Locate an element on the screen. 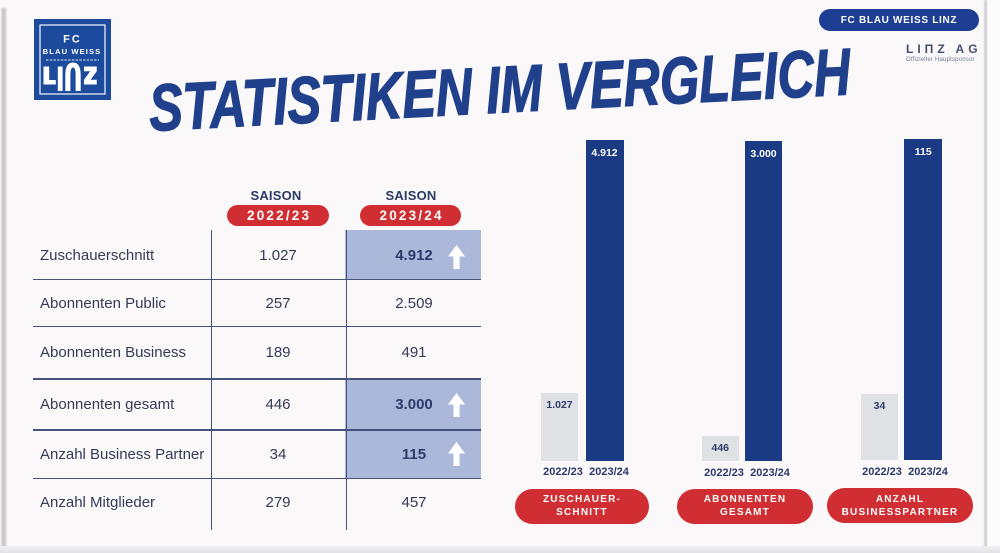  svg-text: BLAU WEISS is located at coordinates (72, 51).